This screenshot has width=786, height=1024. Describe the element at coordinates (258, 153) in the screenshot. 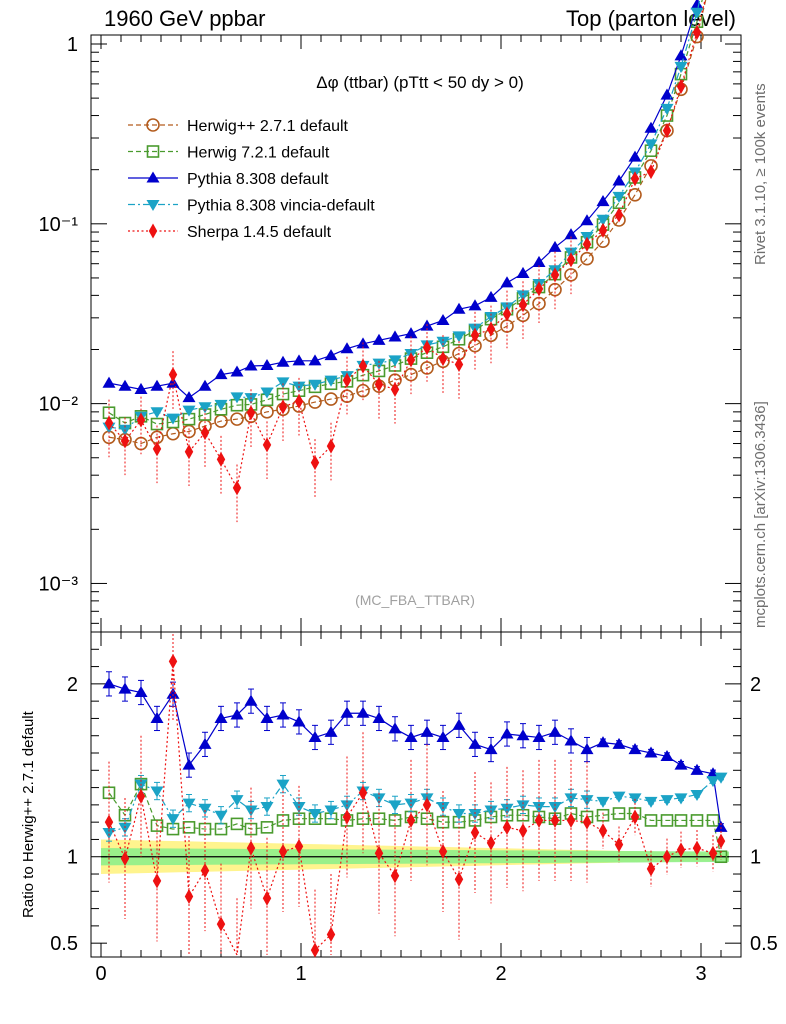

I see `legend-label: Herwig 7.2.1 default` at that location.